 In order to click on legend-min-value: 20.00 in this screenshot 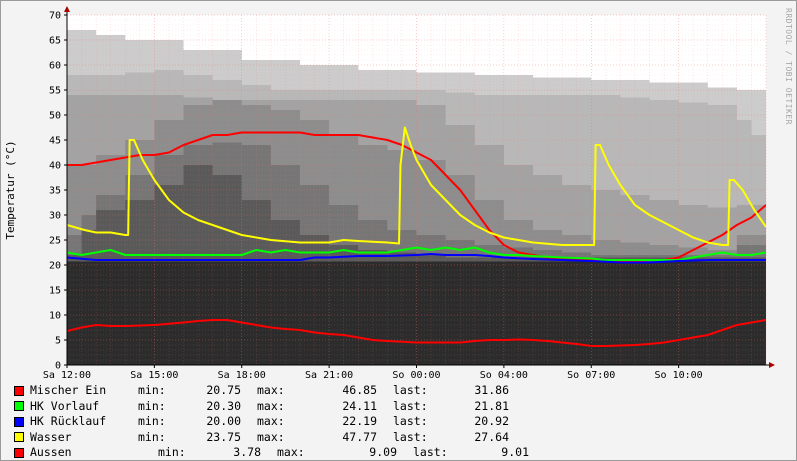, I will do `click(223, 421)`.